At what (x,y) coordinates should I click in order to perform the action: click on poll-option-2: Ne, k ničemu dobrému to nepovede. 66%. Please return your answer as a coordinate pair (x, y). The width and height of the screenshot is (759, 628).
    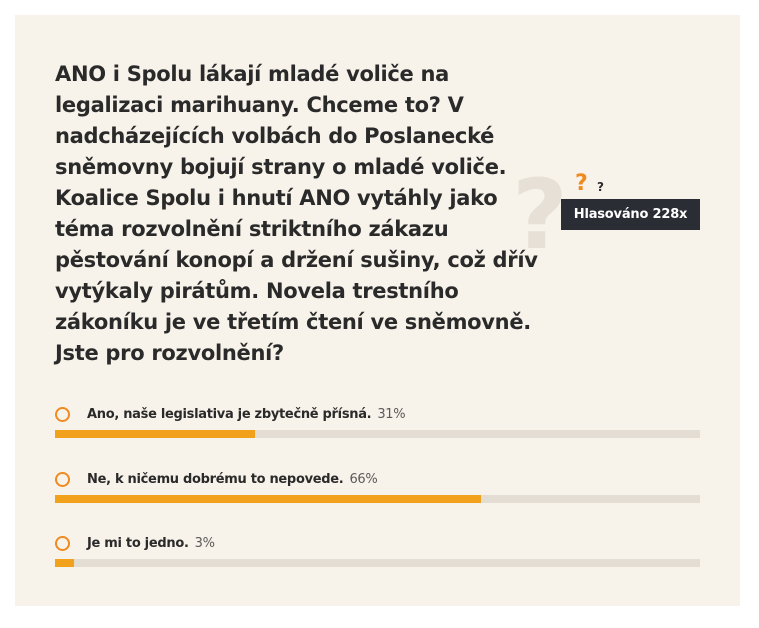
    Looking at the image, I should click on (377, 492).